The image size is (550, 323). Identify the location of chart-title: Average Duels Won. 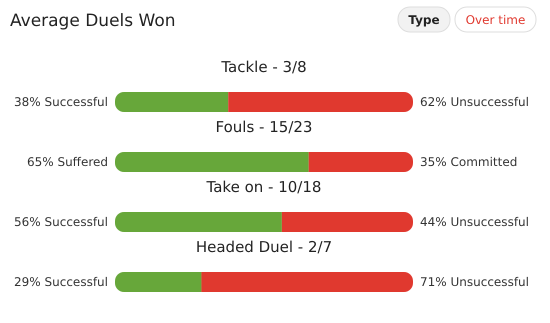
(93, 21).